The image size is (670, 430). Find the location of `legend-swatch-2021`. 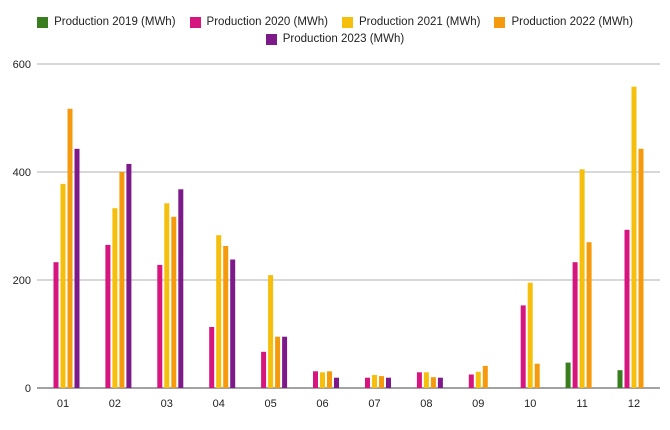

legend-swatch-2021 is located at coordinates (347, 22).